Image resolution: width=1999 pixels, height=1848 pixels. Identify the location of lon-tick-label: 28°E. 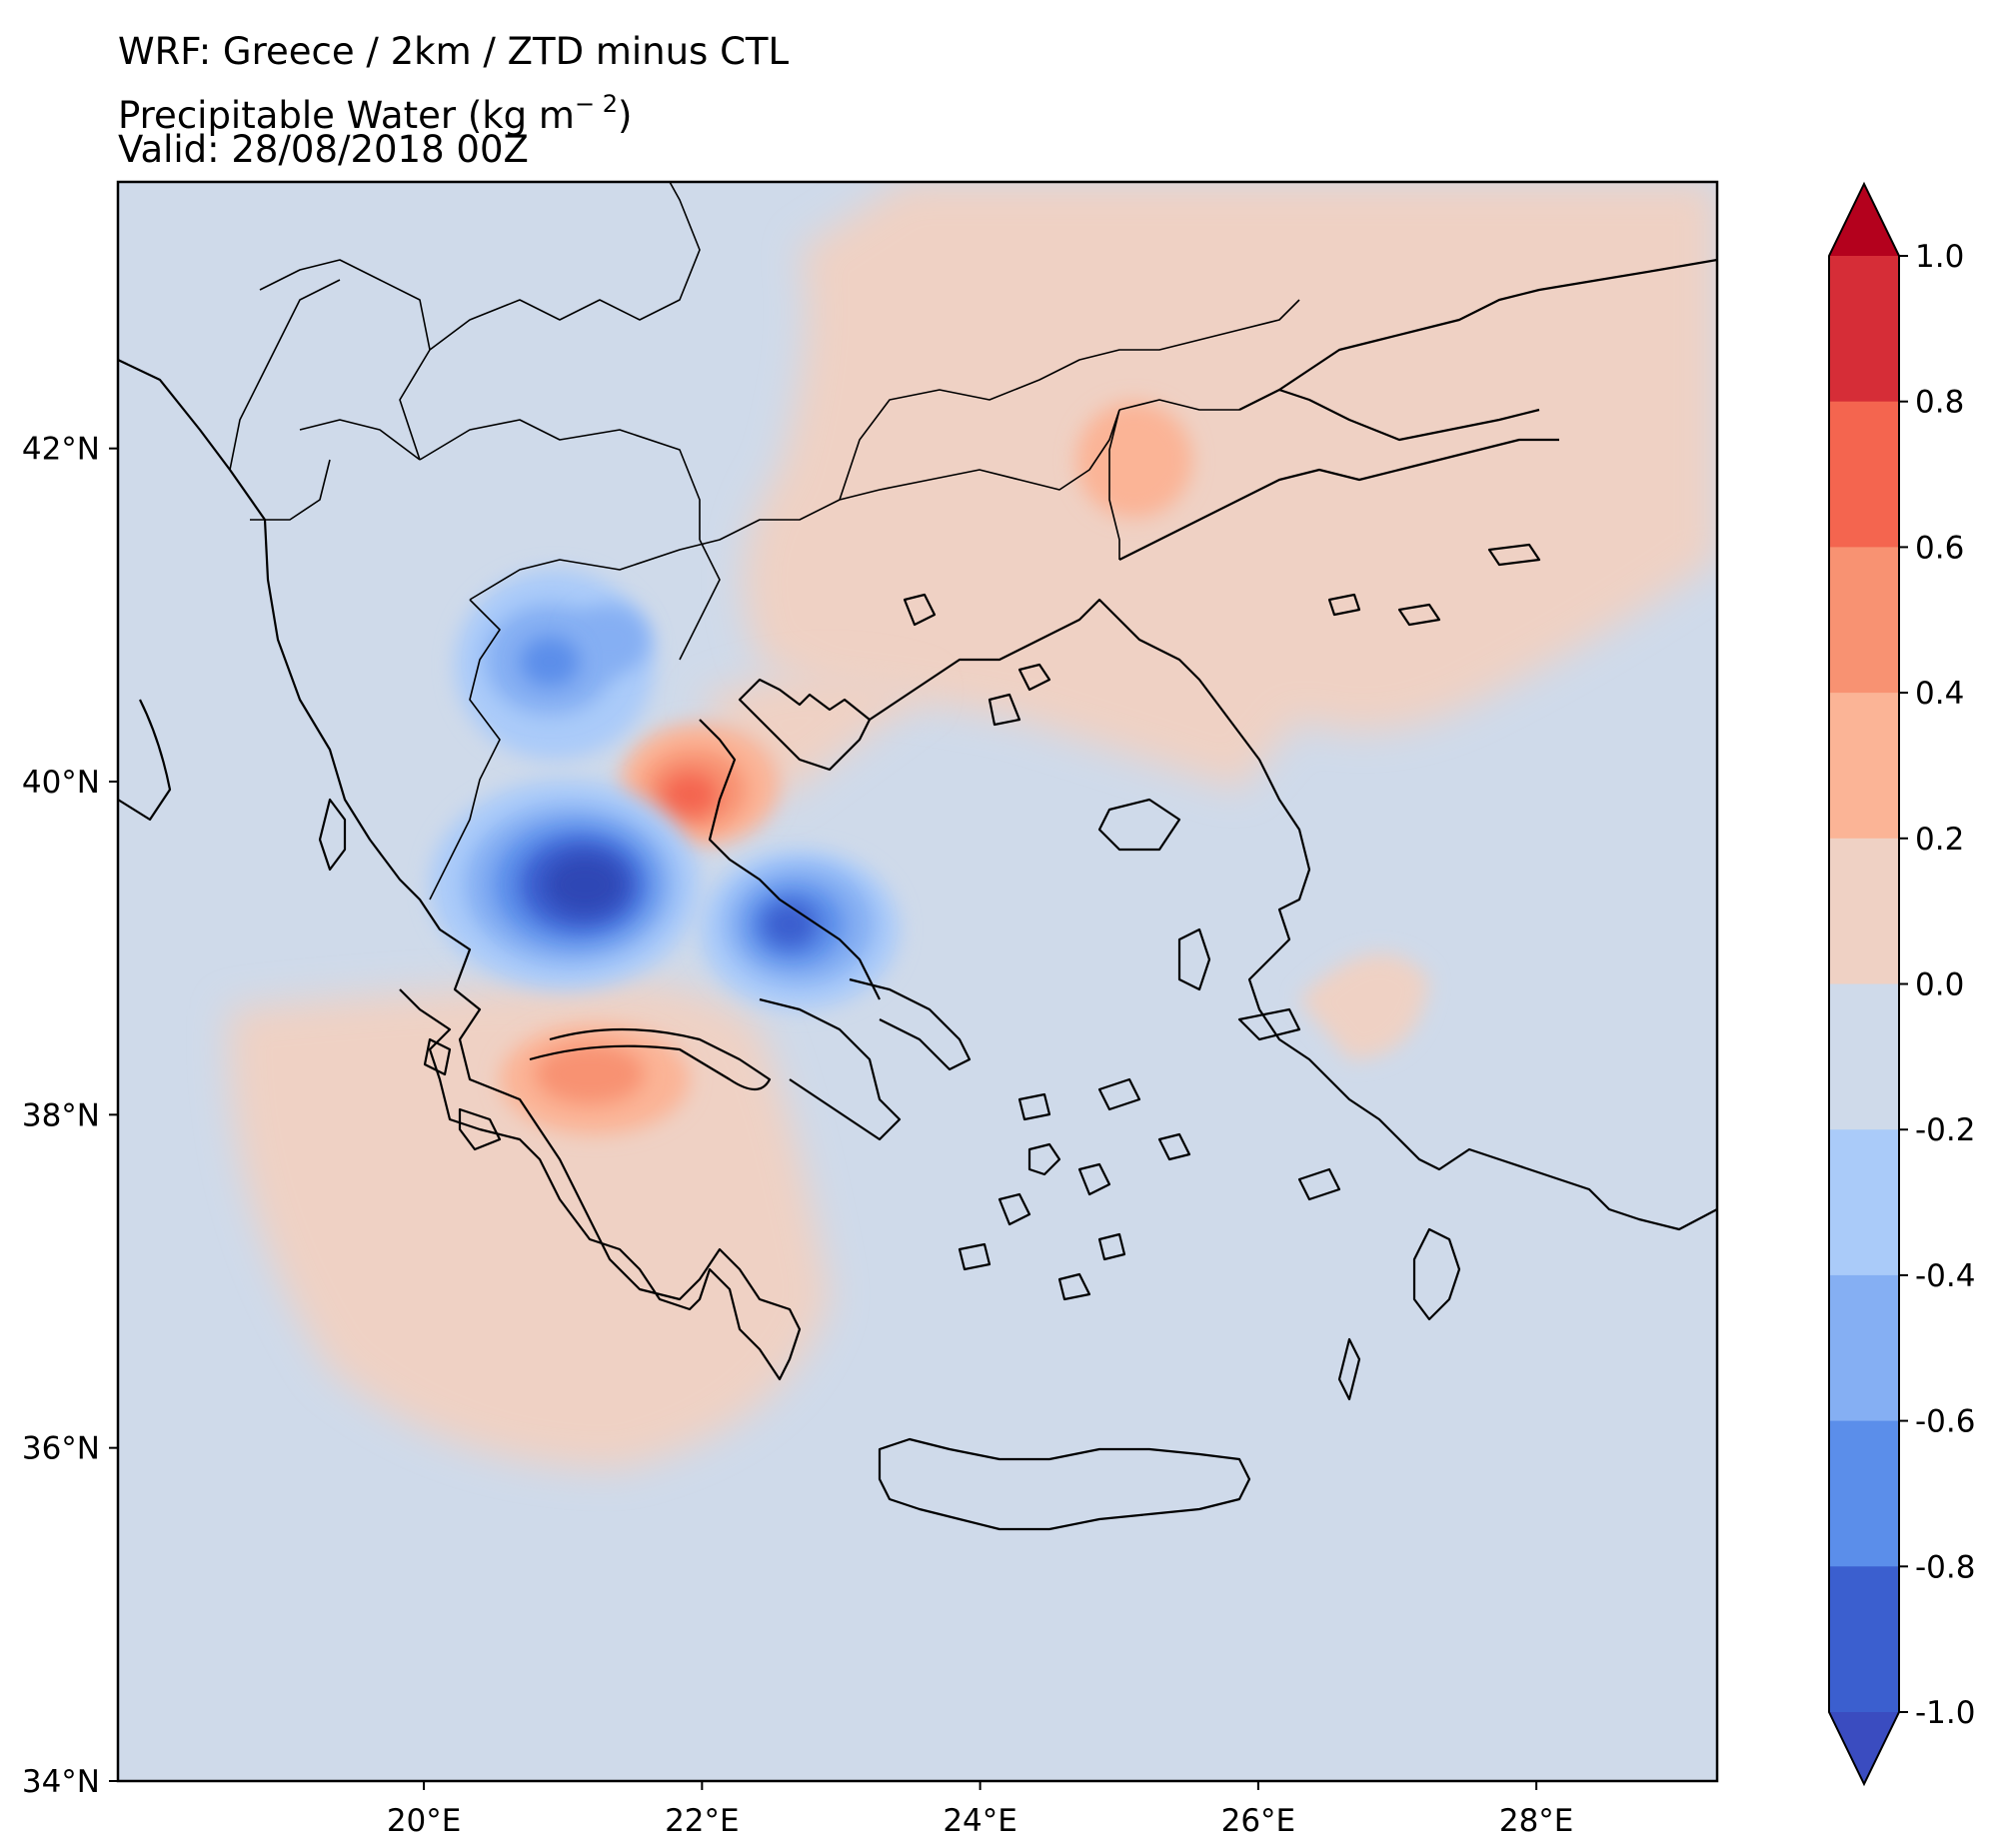
(1537, 1821).